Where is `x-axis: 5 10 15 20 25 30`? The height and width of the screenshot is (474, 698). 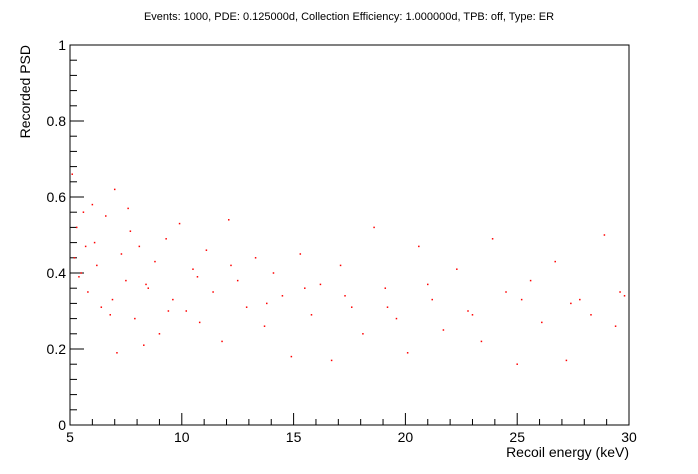
x-axis: 5 10 15 20 25 30 is located at coordinates (351, 429).